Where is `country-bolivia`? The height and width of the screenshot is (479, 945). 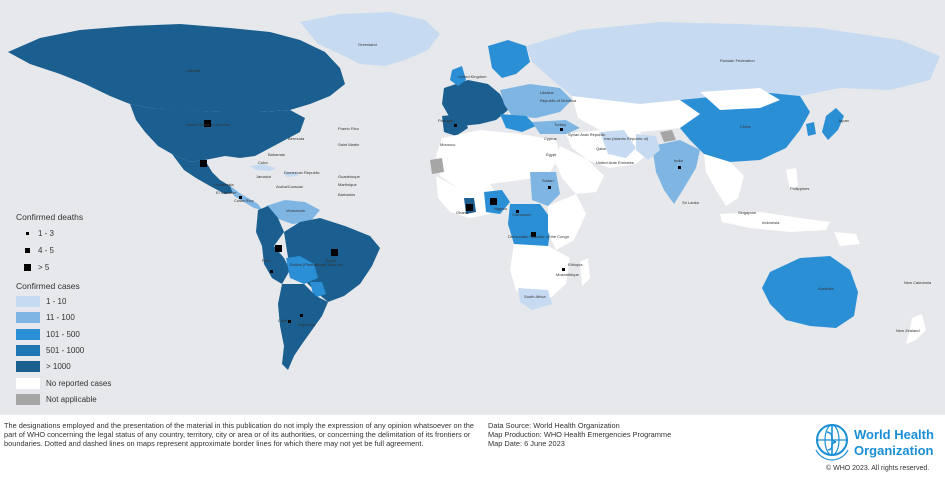
country-bolivia is located at coordinates (302, 270).